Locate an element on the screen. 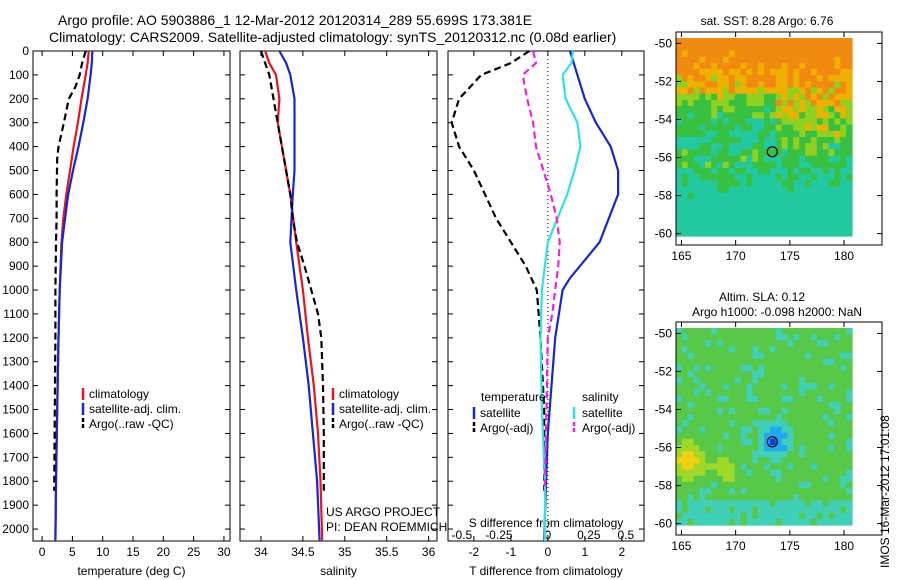 This screenshot has width=900, height=580. legend-header-salinity: salinity is located at coordinates (600, 397).